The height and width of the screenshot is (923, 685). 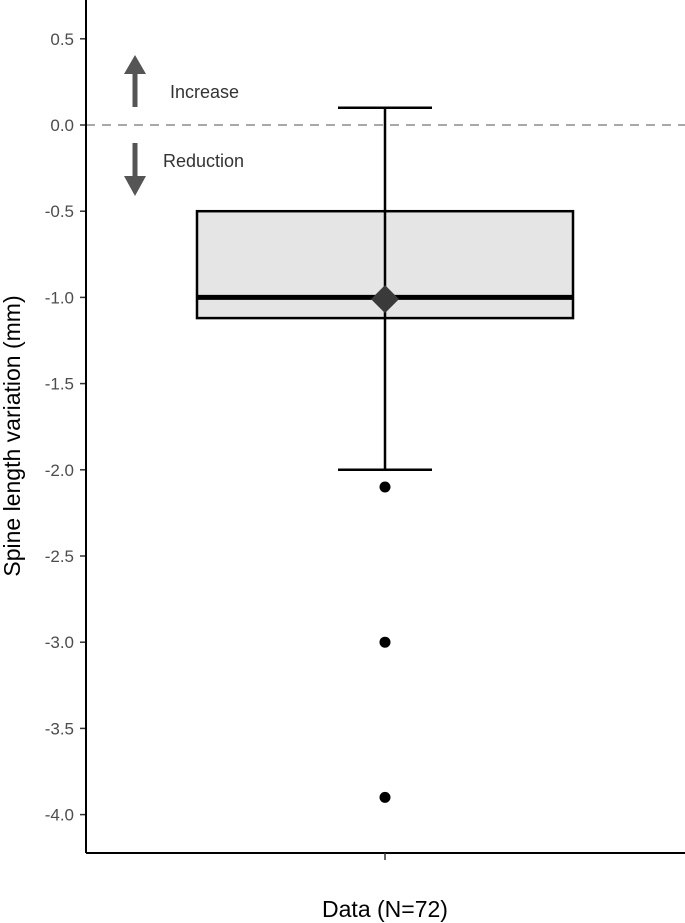 What do you see at coordinates (59, 815) in the screenshot?
I see `y-tick-label: -4.0` at bounding box center [59, 815].